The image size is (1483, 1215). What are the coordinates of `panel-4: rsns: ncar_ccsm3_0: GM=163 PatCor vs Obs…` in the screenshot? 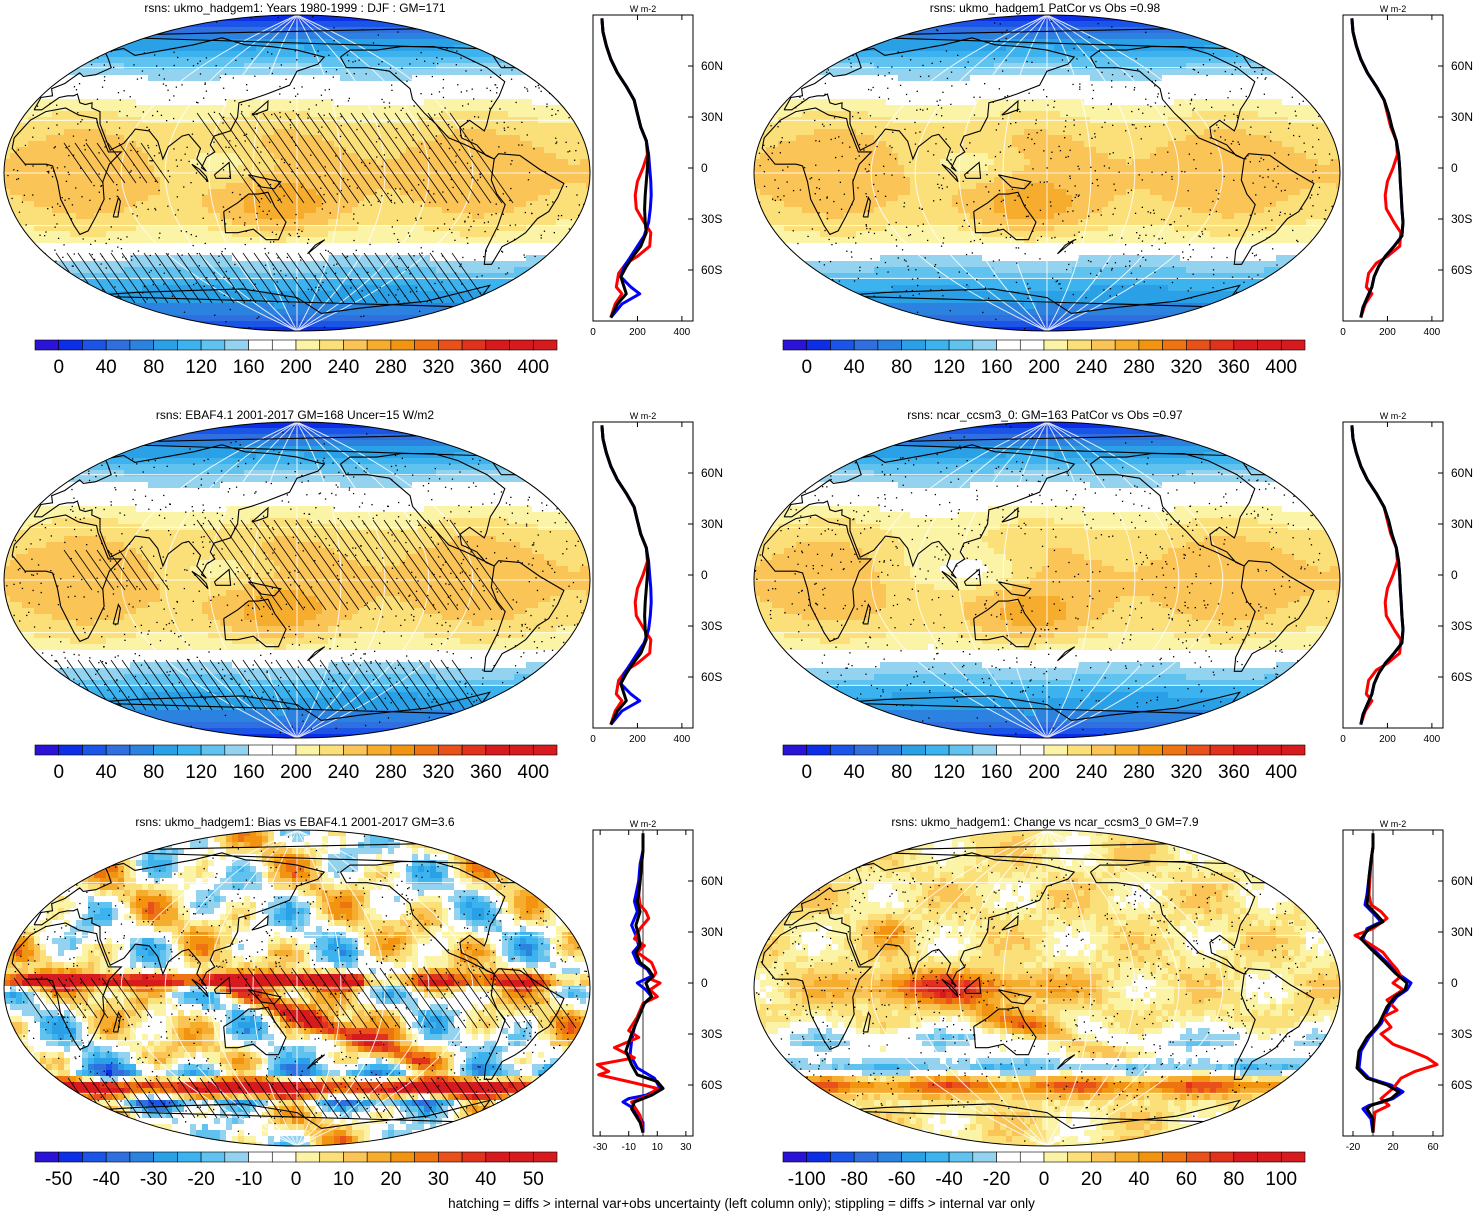 It's located at (1113, 595).